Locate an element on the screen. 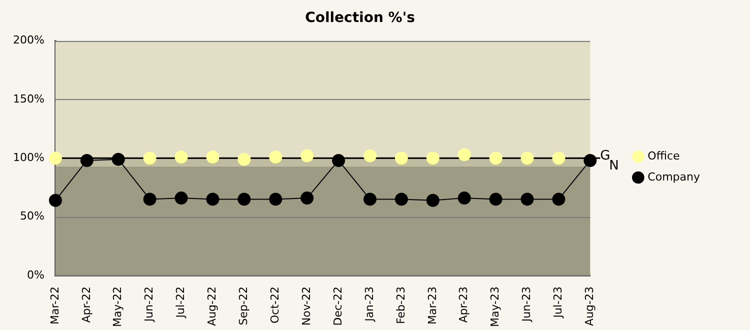 This screenshot has width=750, height=330. x-tick-label: Mar-23 is located at coordinates (432, 305).